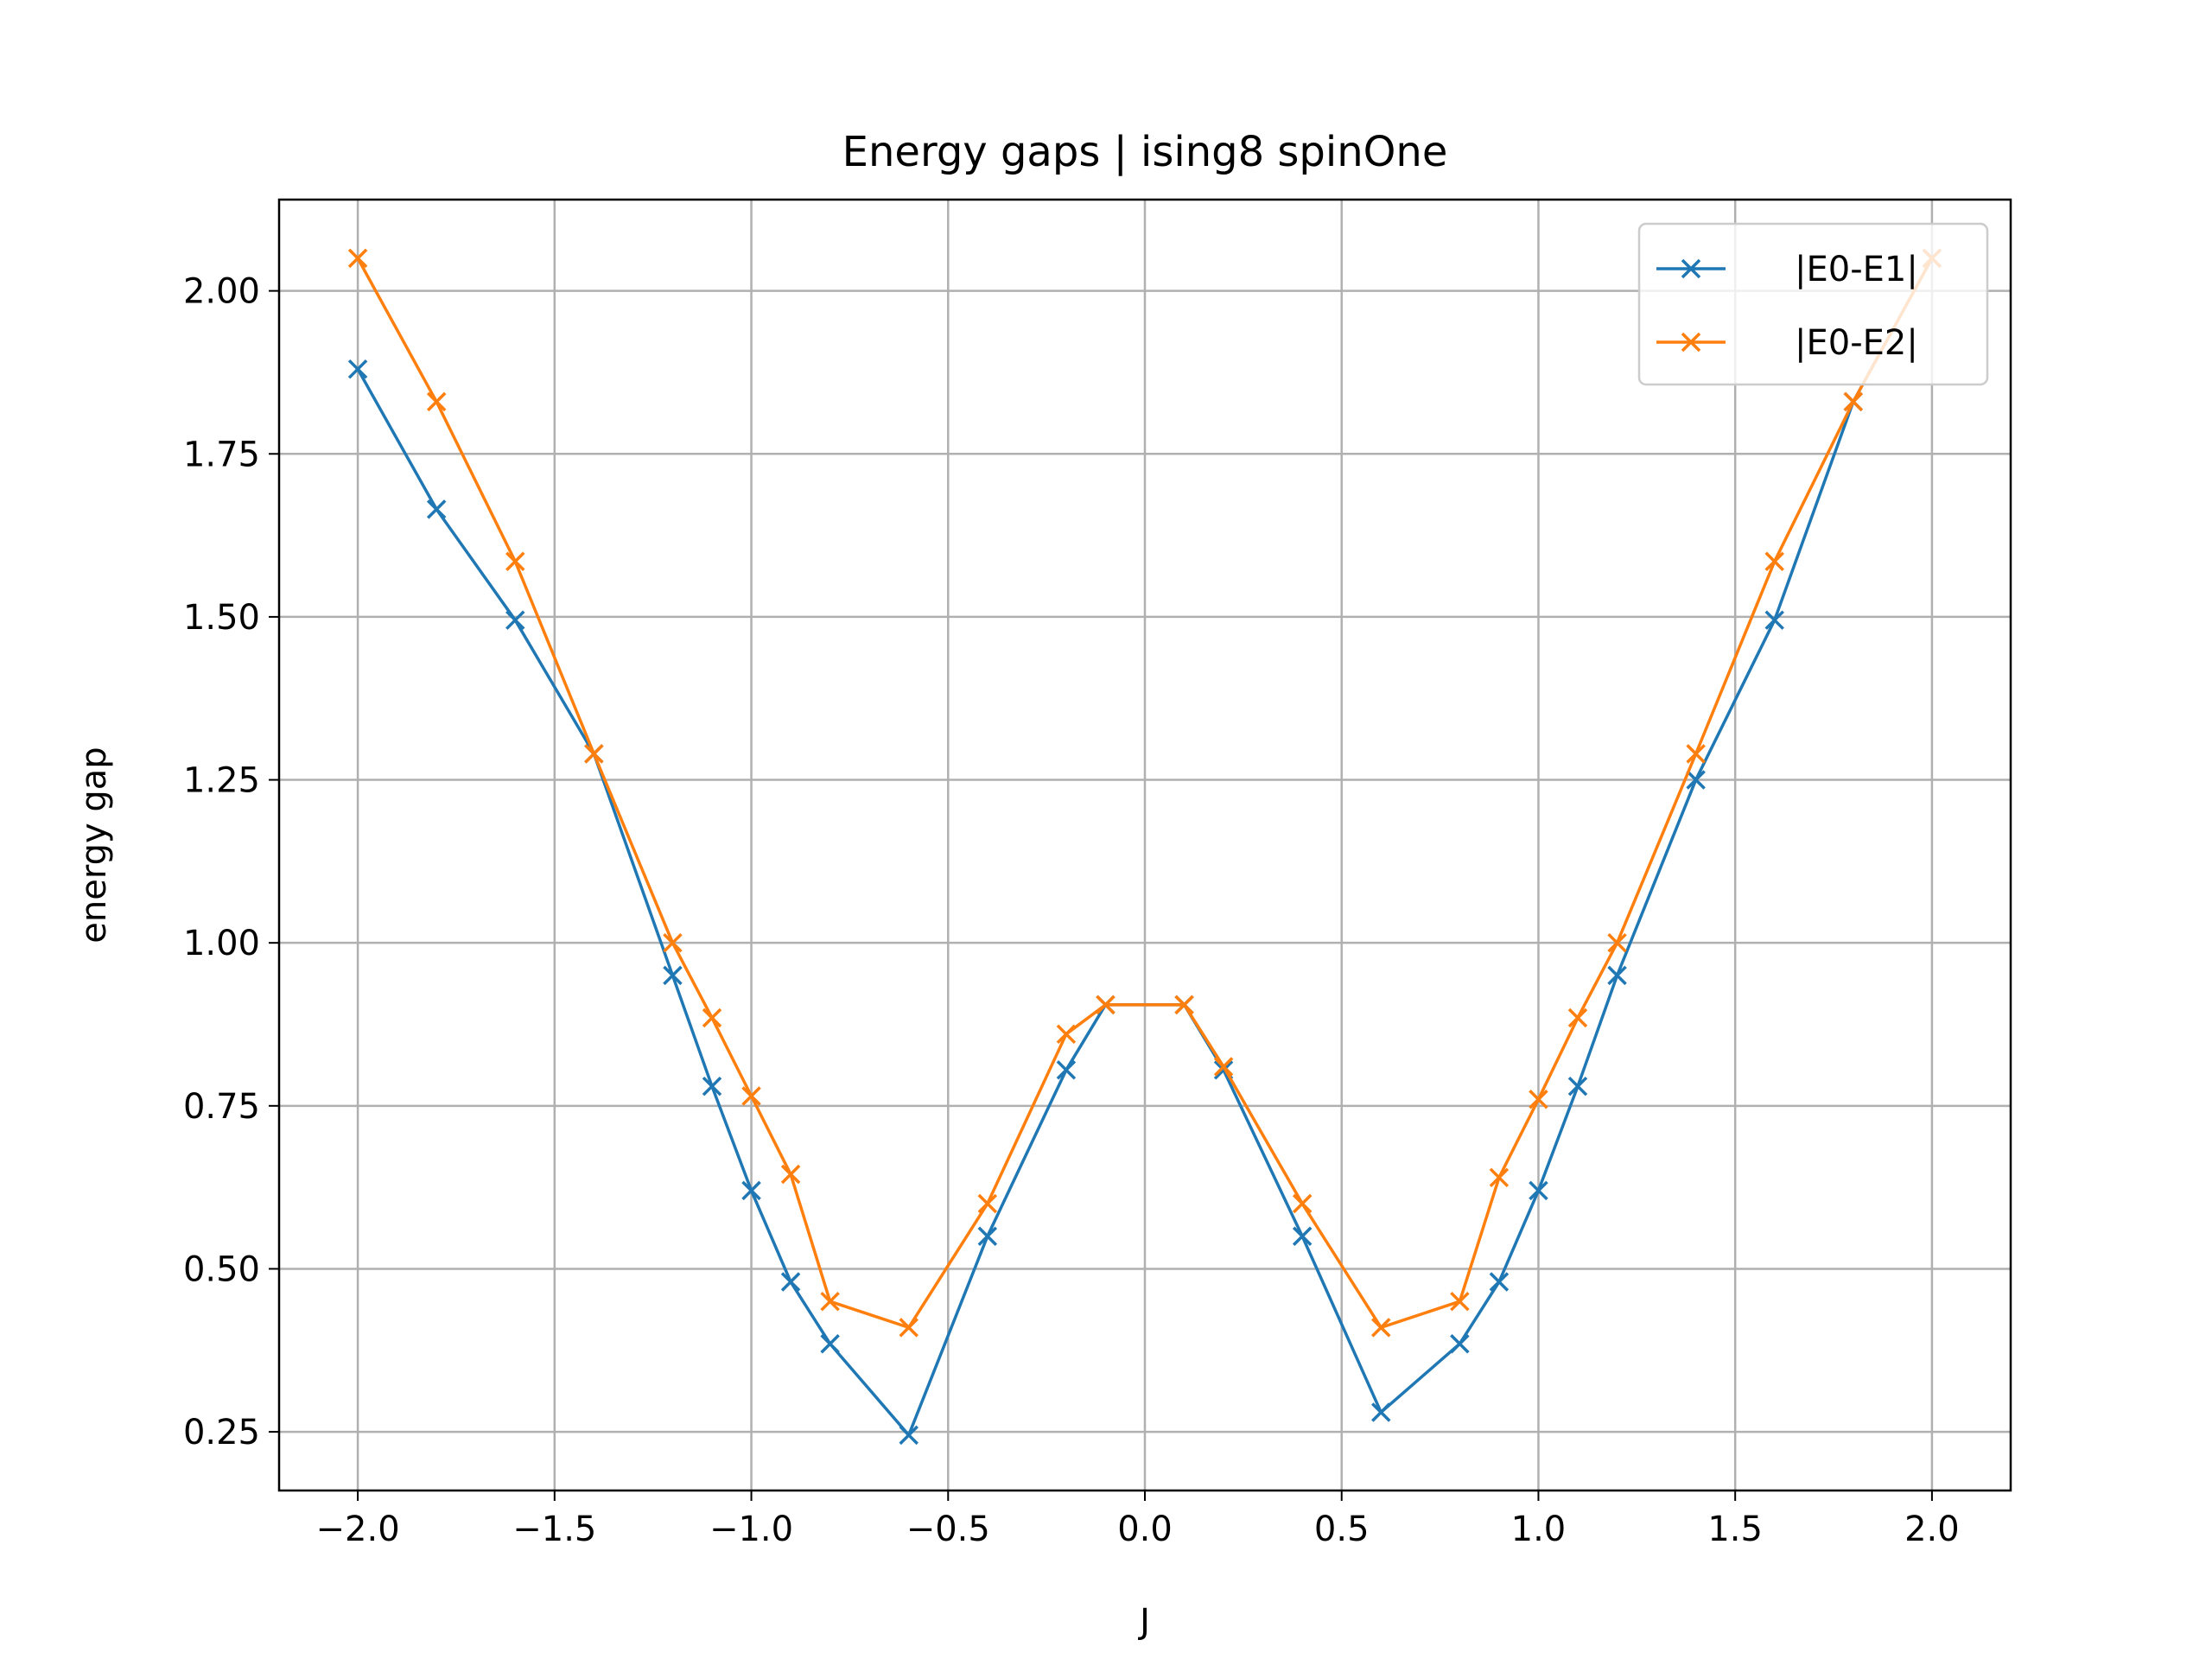 The image size is (2212, 1659). I want to click on y-tick-label: 0.25, so click(221, 1432).